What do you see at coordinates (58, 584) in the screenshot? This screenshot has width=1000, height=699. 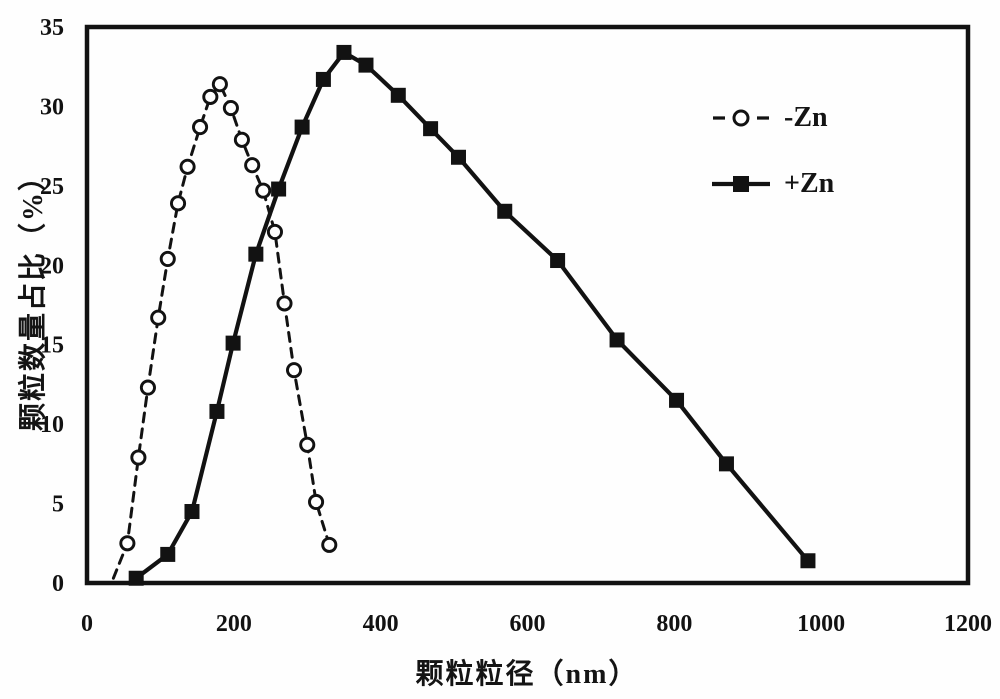 I see `y-tick-label-0: 0` at bounding box center [58, 584].